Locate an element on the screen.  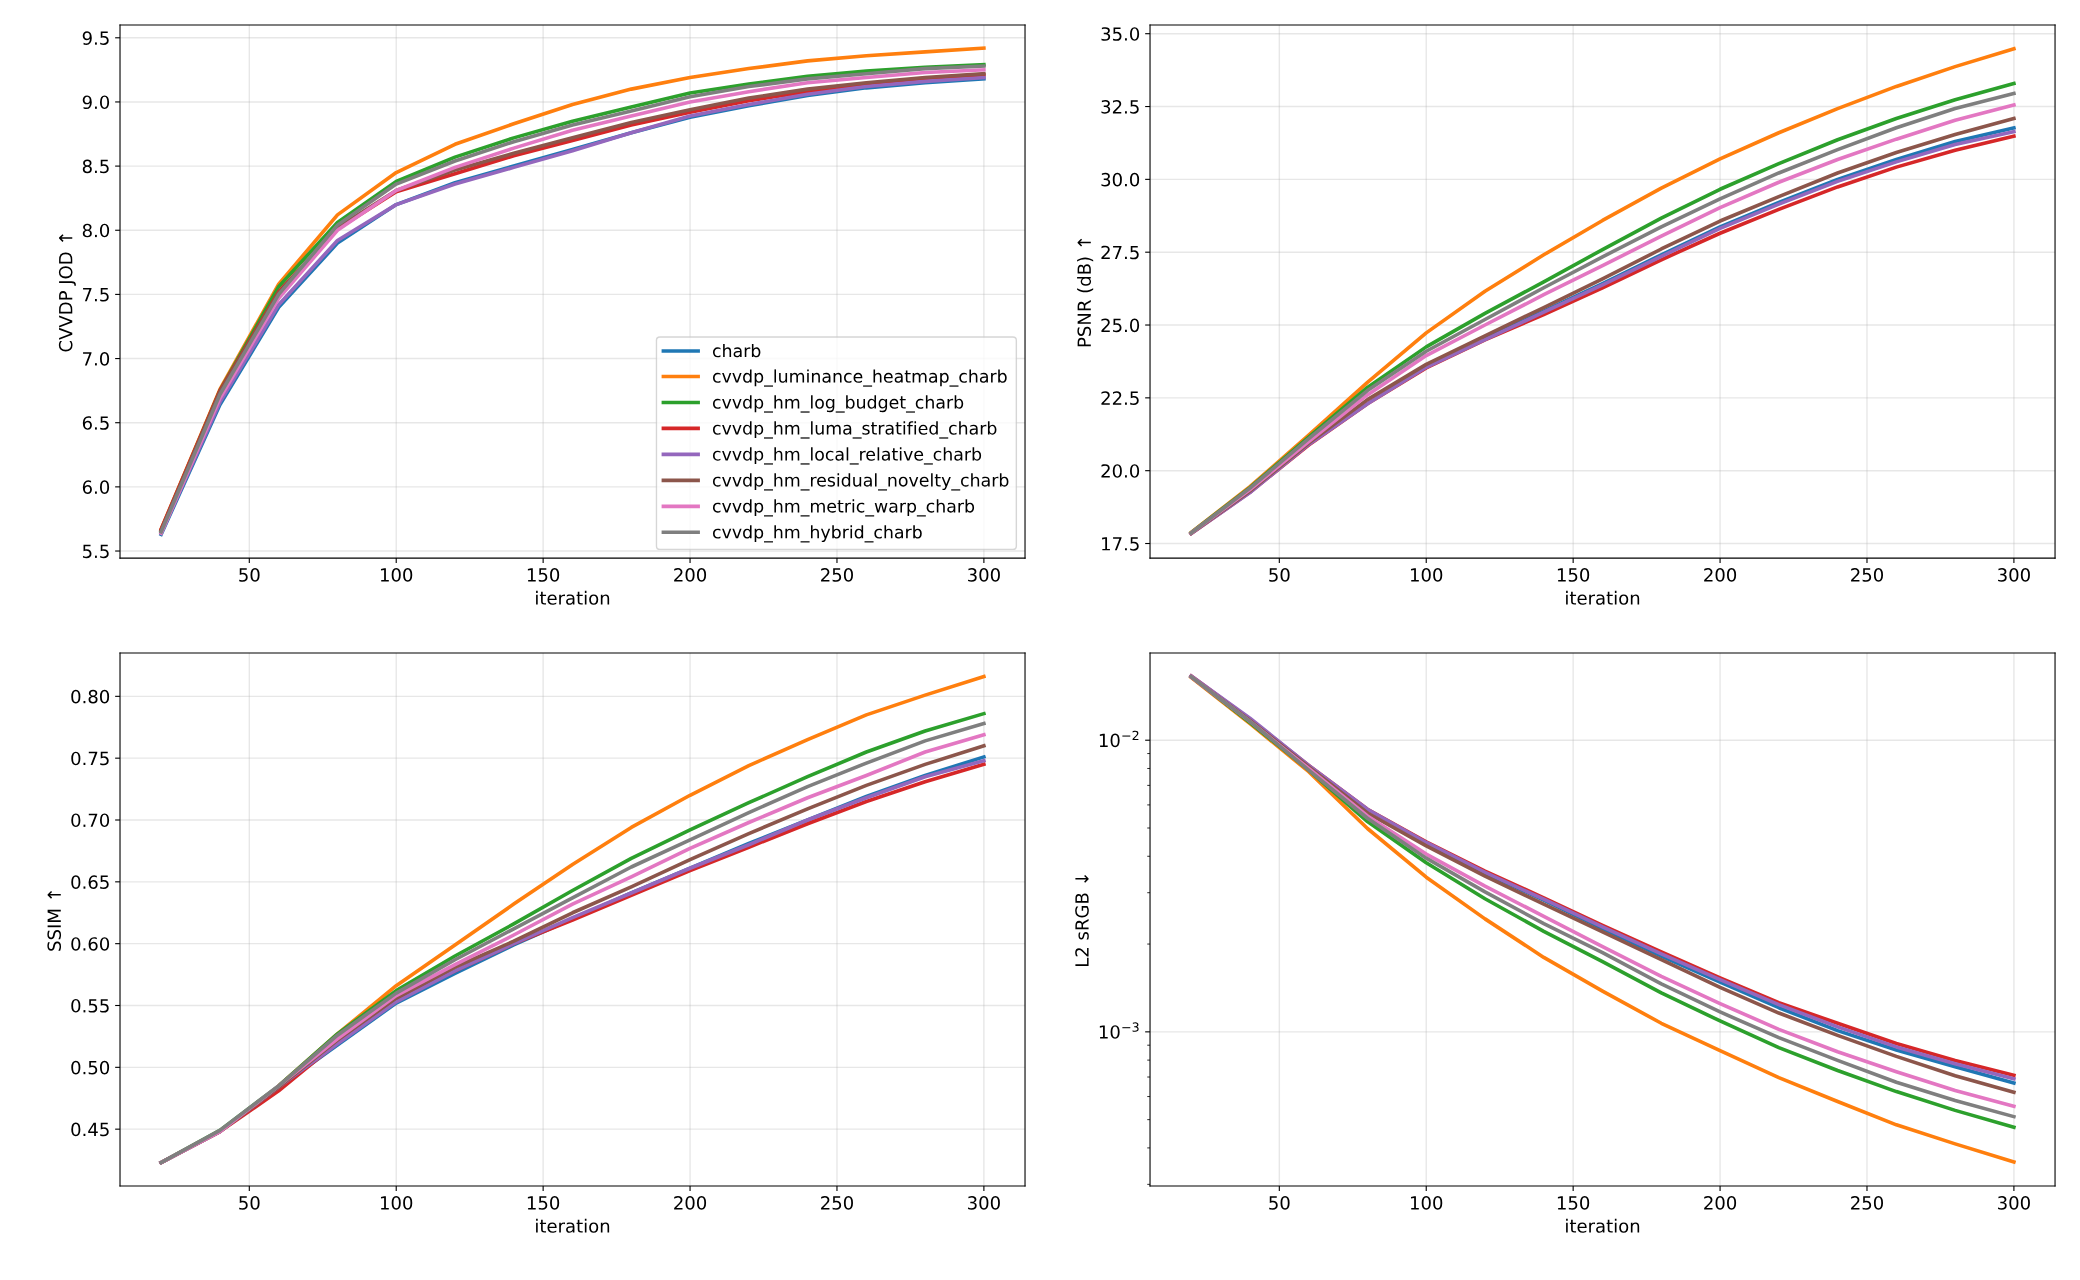
legend-label: cvvdp_luminance_heatmap_charb is located at coordinates (859, 378).